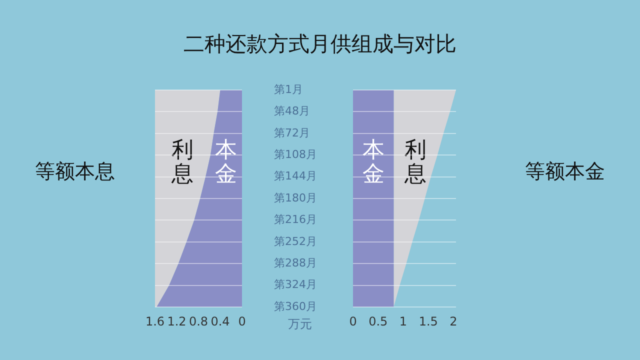  What do you see at coordinates (198, 321) in the screenshot?
I see `x-tick-label: 0.8` at bounding box center [198, 321].